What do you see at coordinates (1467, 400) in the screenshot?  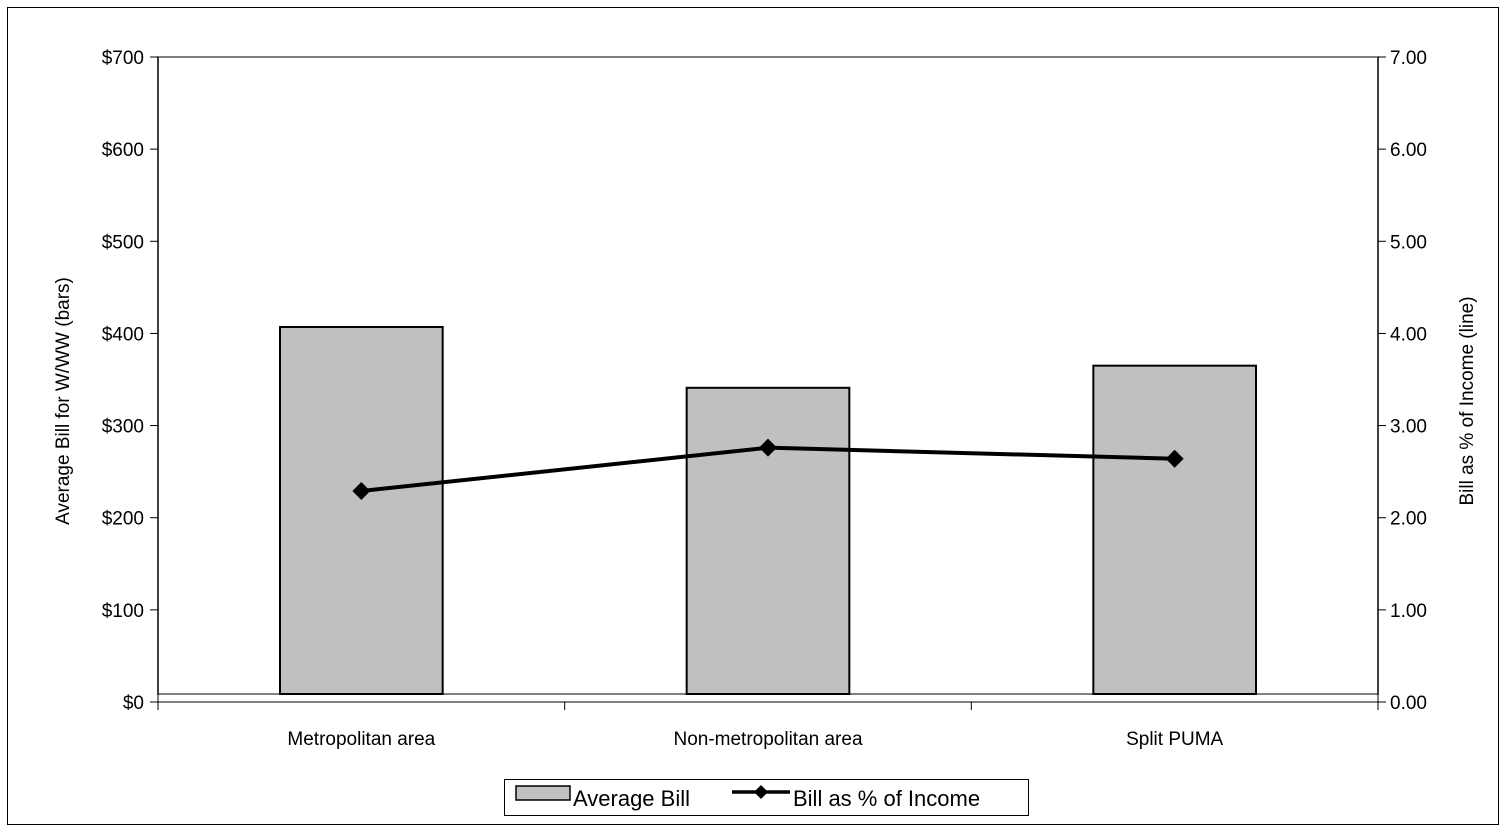 I see `y-axis-label-right: Bill as % of Income (line)` at bounding box center [1467, 400].